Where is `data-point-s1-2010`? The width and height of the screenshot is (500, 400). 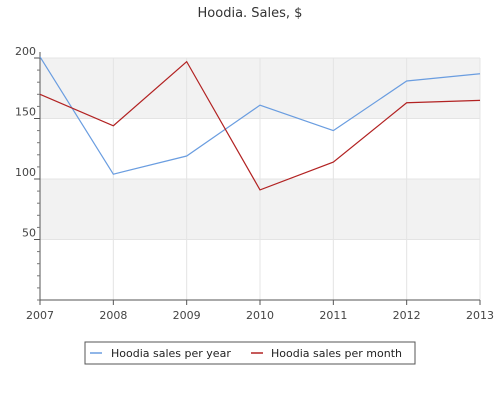
data-point-s1-2010 is located at coordinates (260, 105).